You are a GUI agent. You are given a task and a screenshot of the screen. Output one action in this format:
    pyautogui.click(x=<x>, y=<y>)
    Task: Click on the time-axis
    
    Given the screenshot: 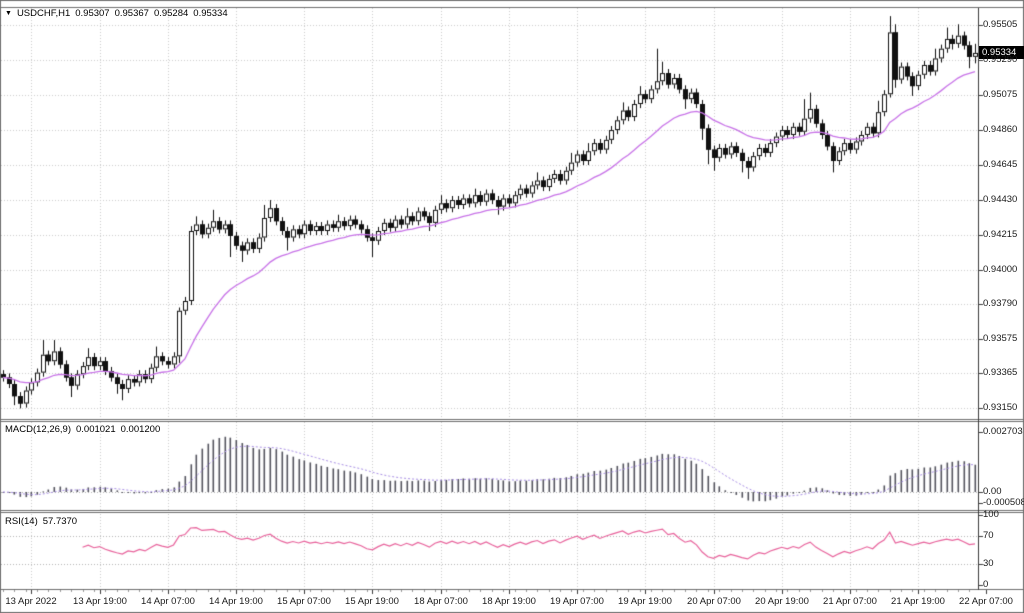 What is the action you would take?
    pyautogui.click(x=512, y=601)
    